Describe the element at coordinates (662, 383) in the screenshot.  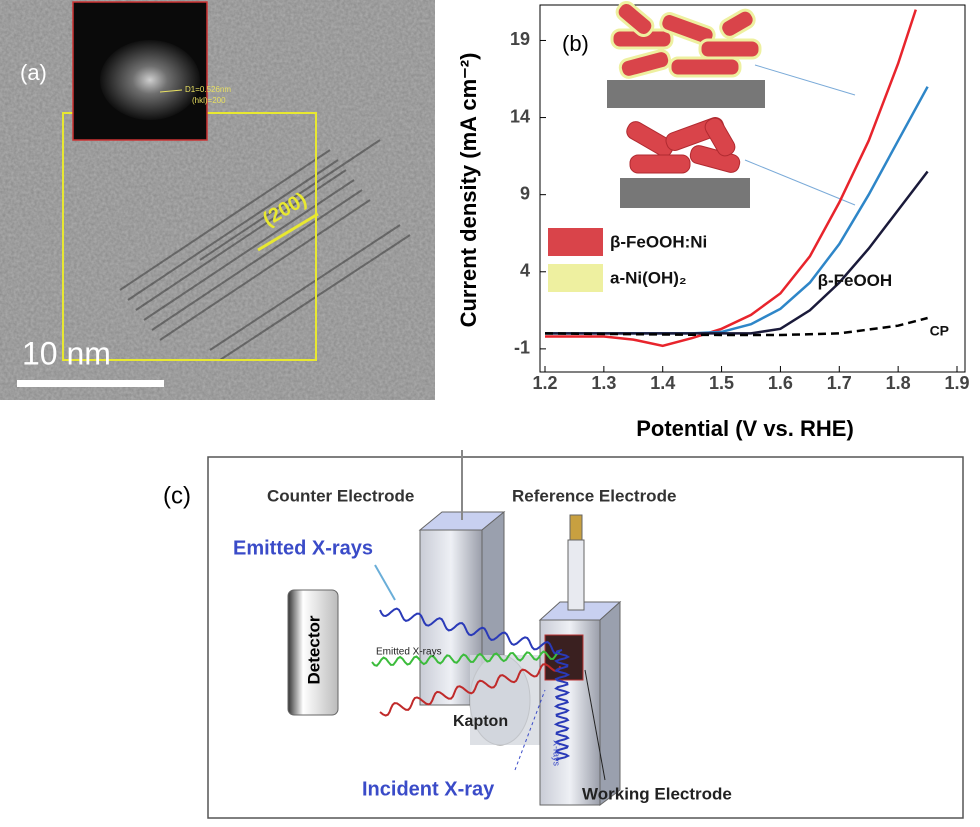
I see `x-tick-label: 1.4` at that location.